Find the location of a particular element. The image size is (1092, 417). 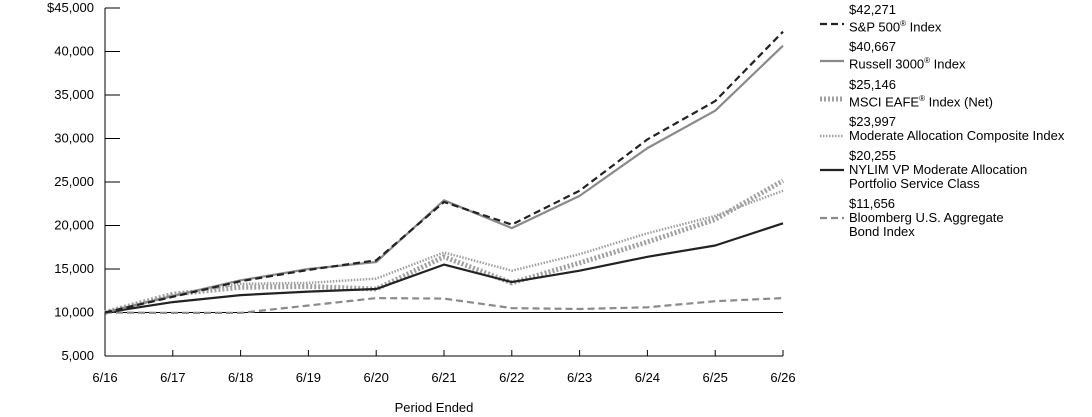

y-tick-label: 40,000 is located at coordinates (74, 51).